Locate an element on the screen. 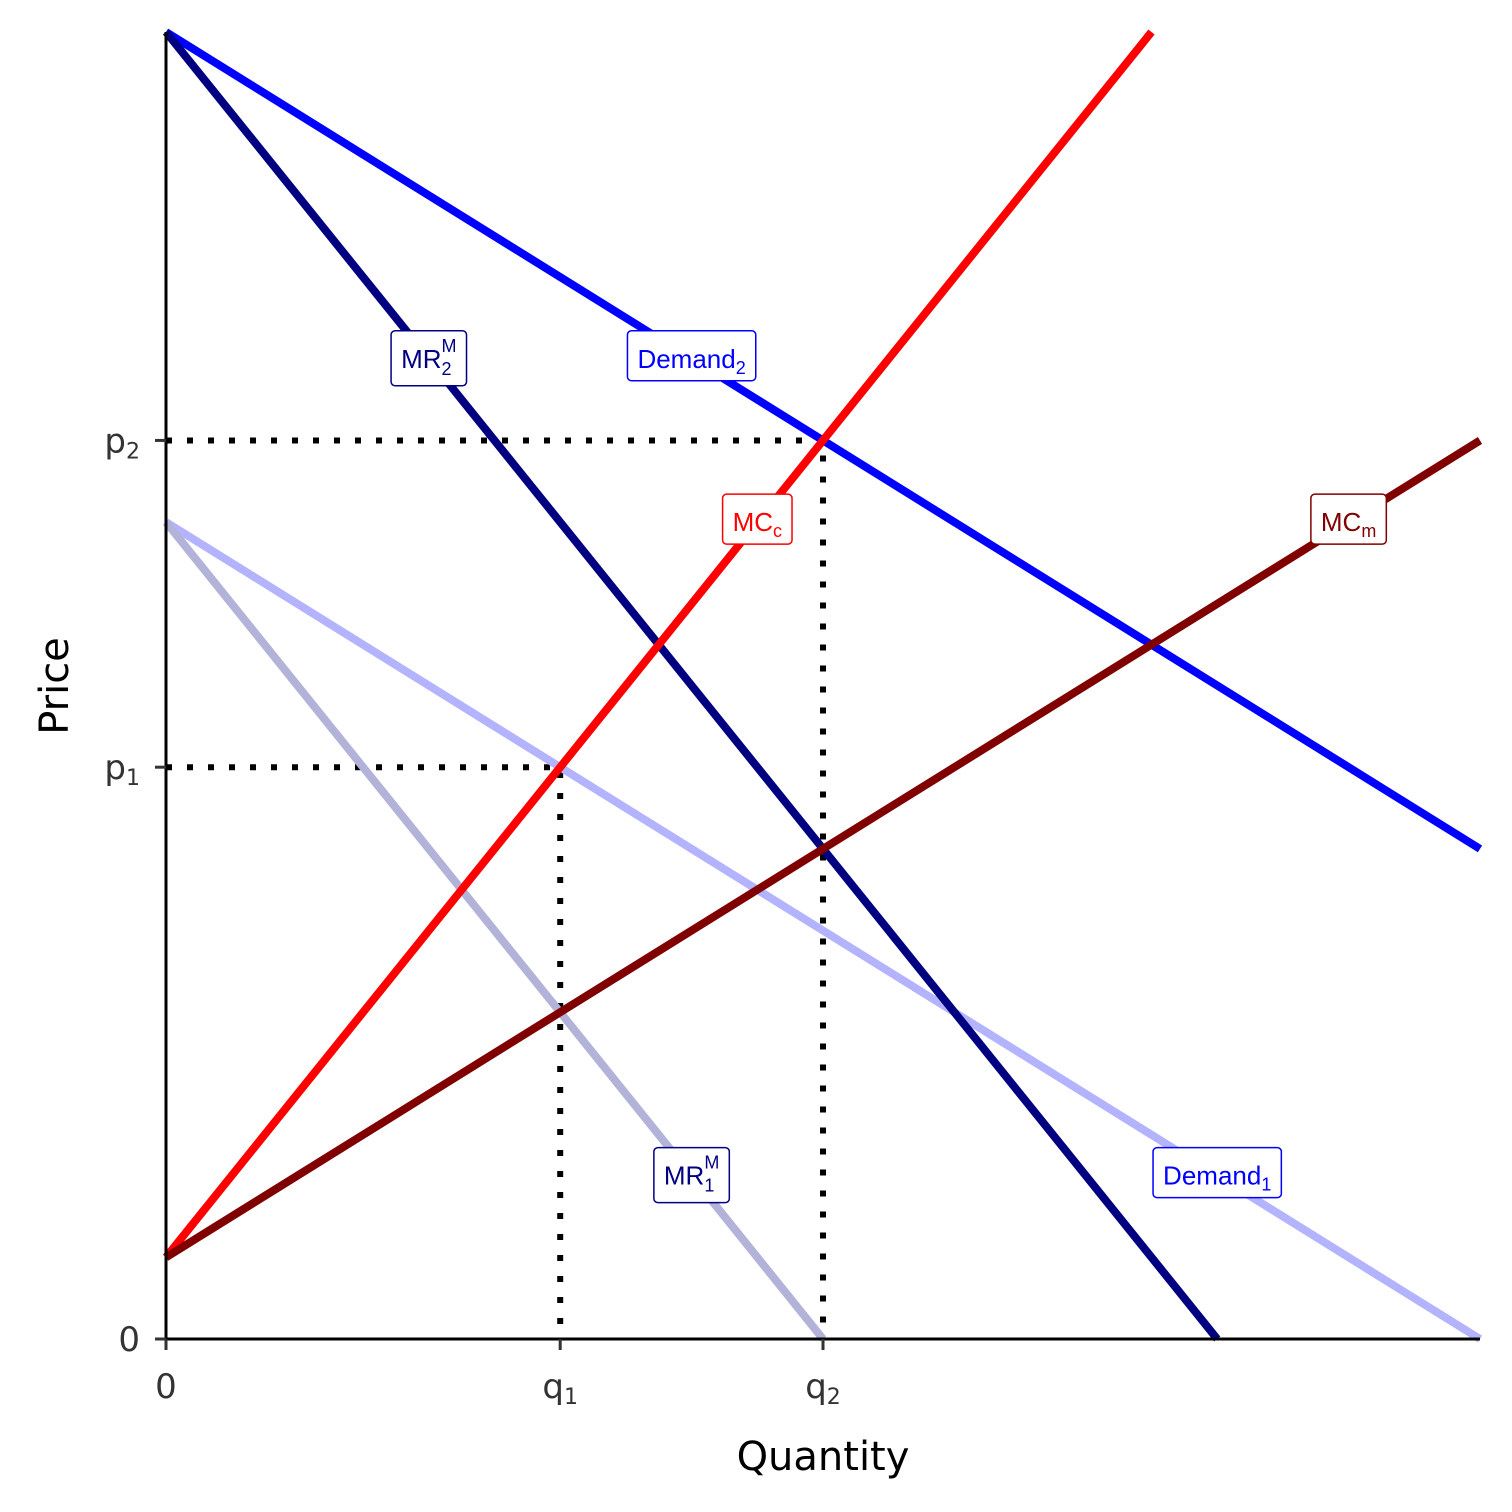  y-tick-0-label-base: 0 is located at coordinates (129, 1340).